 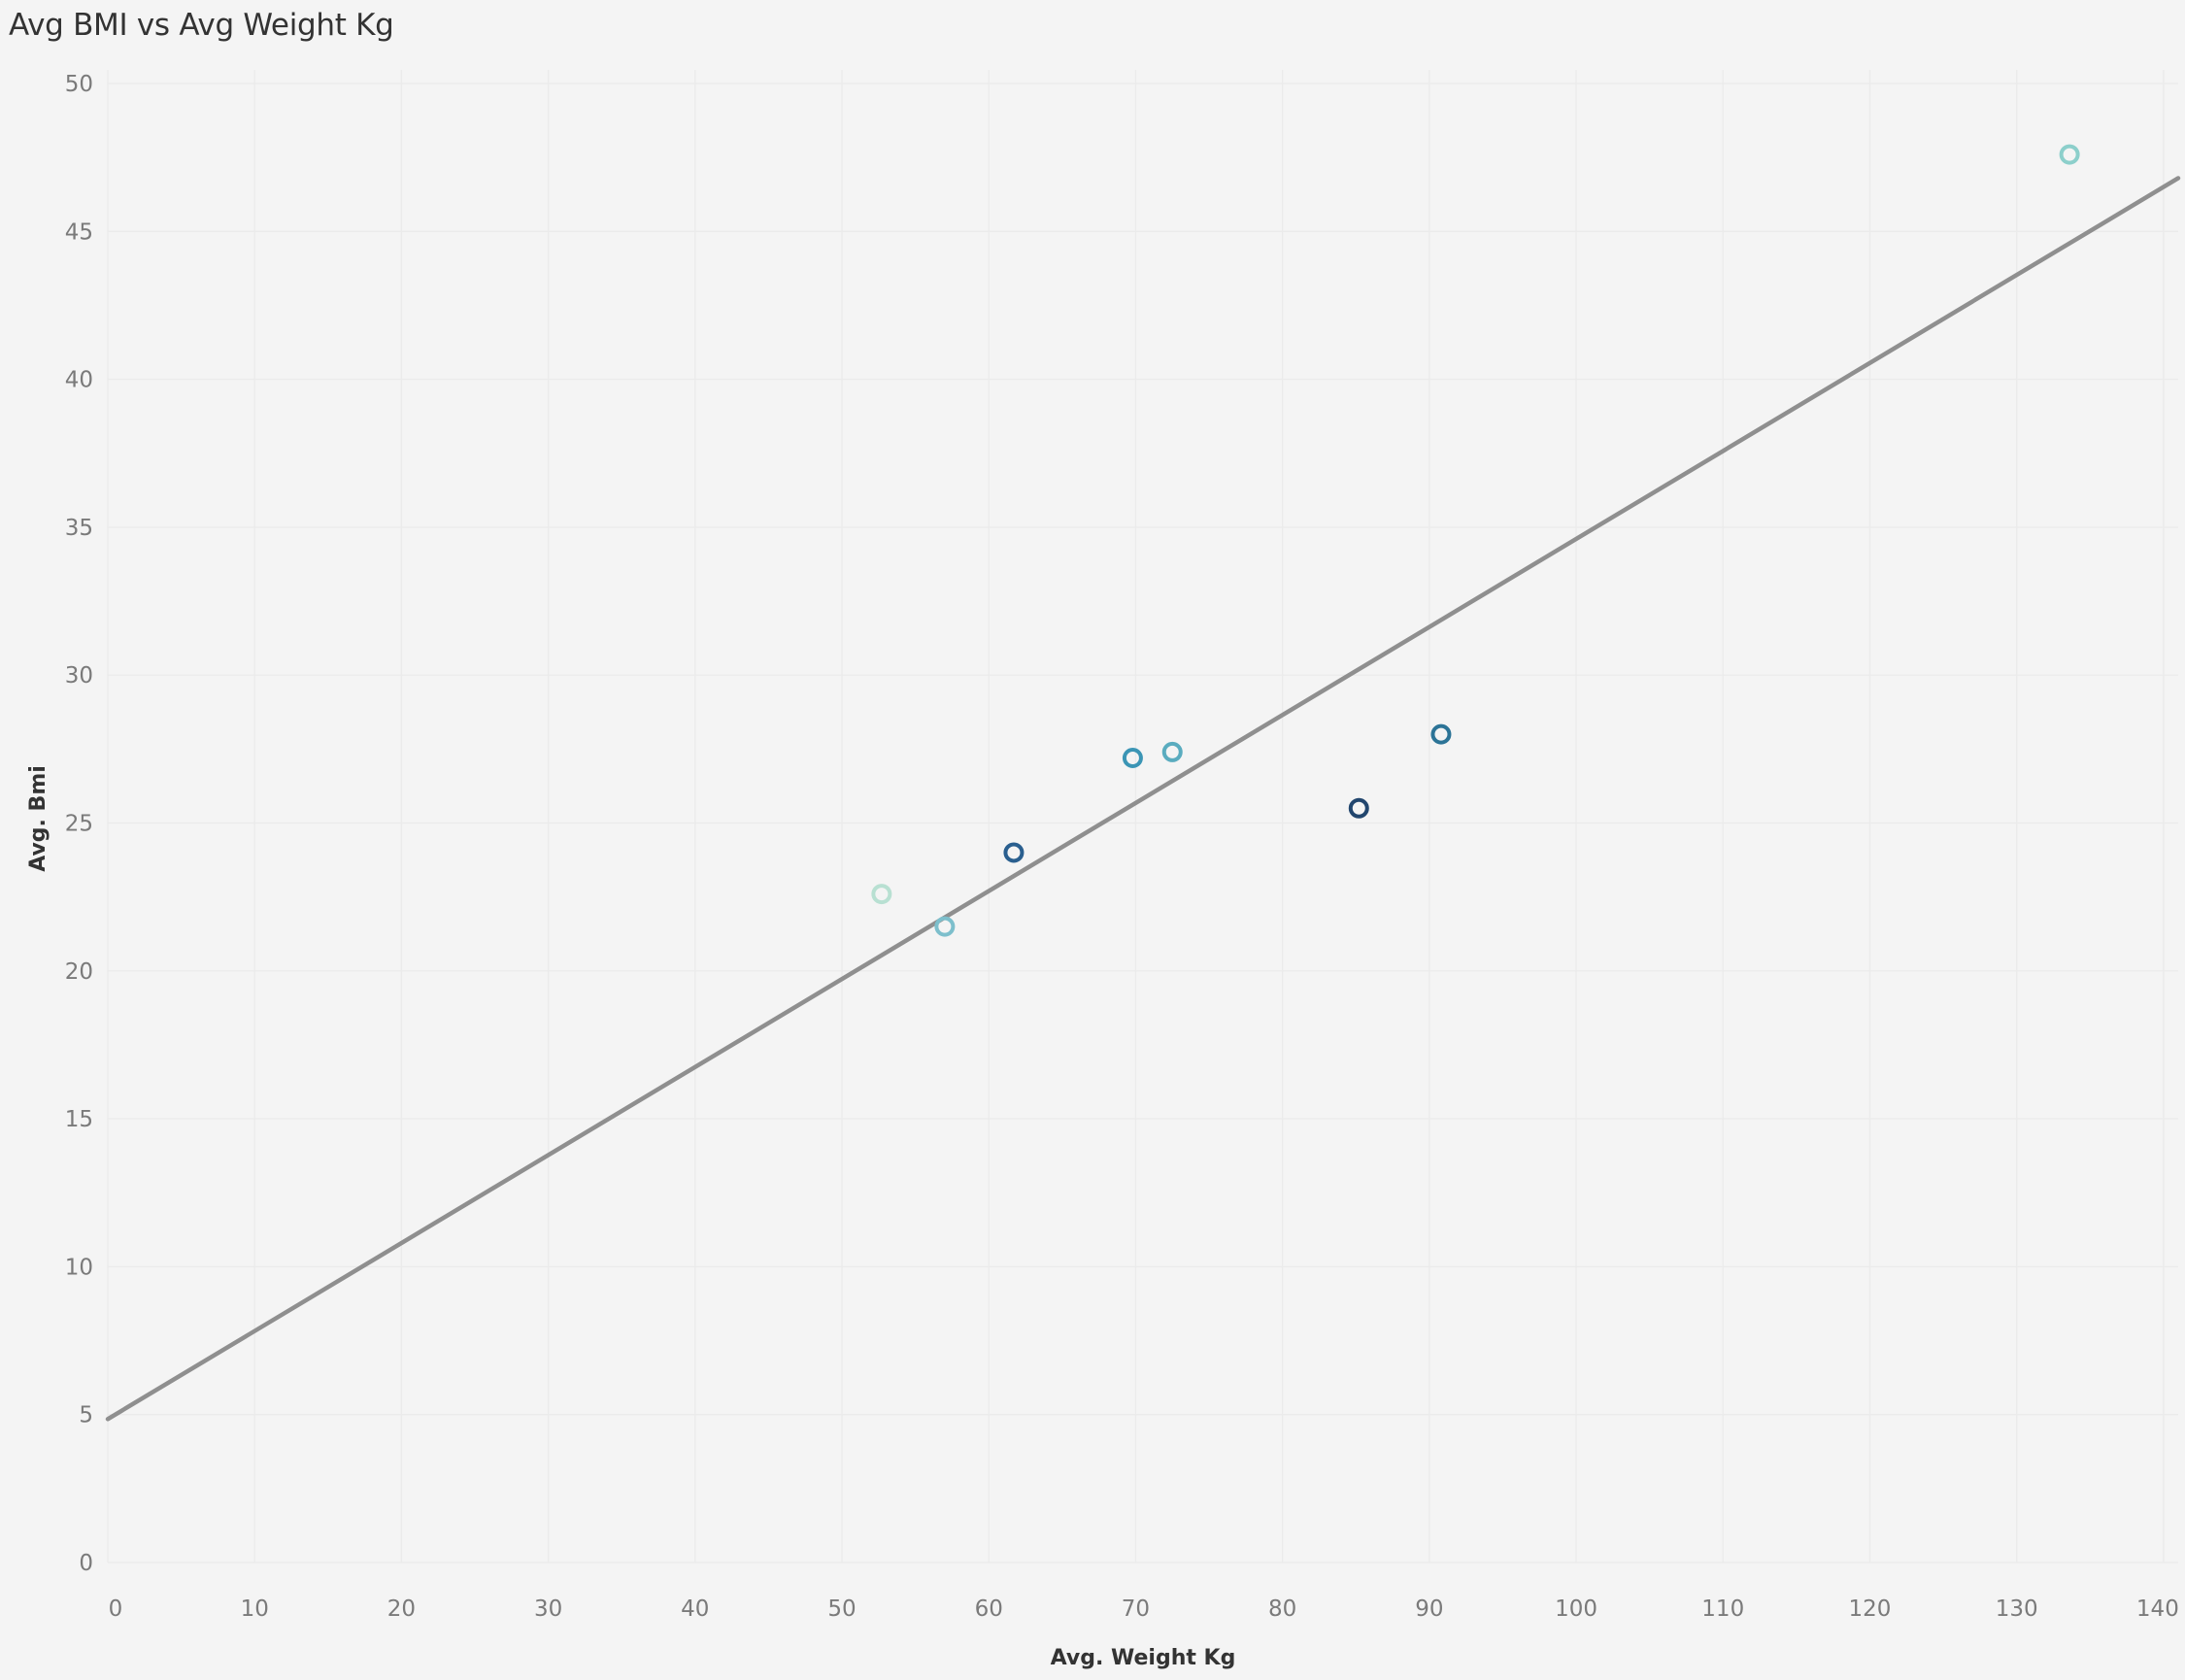 What do you see at coordinates (1723, 1609) in the screenshot?
I see `x-tick-label: 110` at bounding box center [1723, 1609].